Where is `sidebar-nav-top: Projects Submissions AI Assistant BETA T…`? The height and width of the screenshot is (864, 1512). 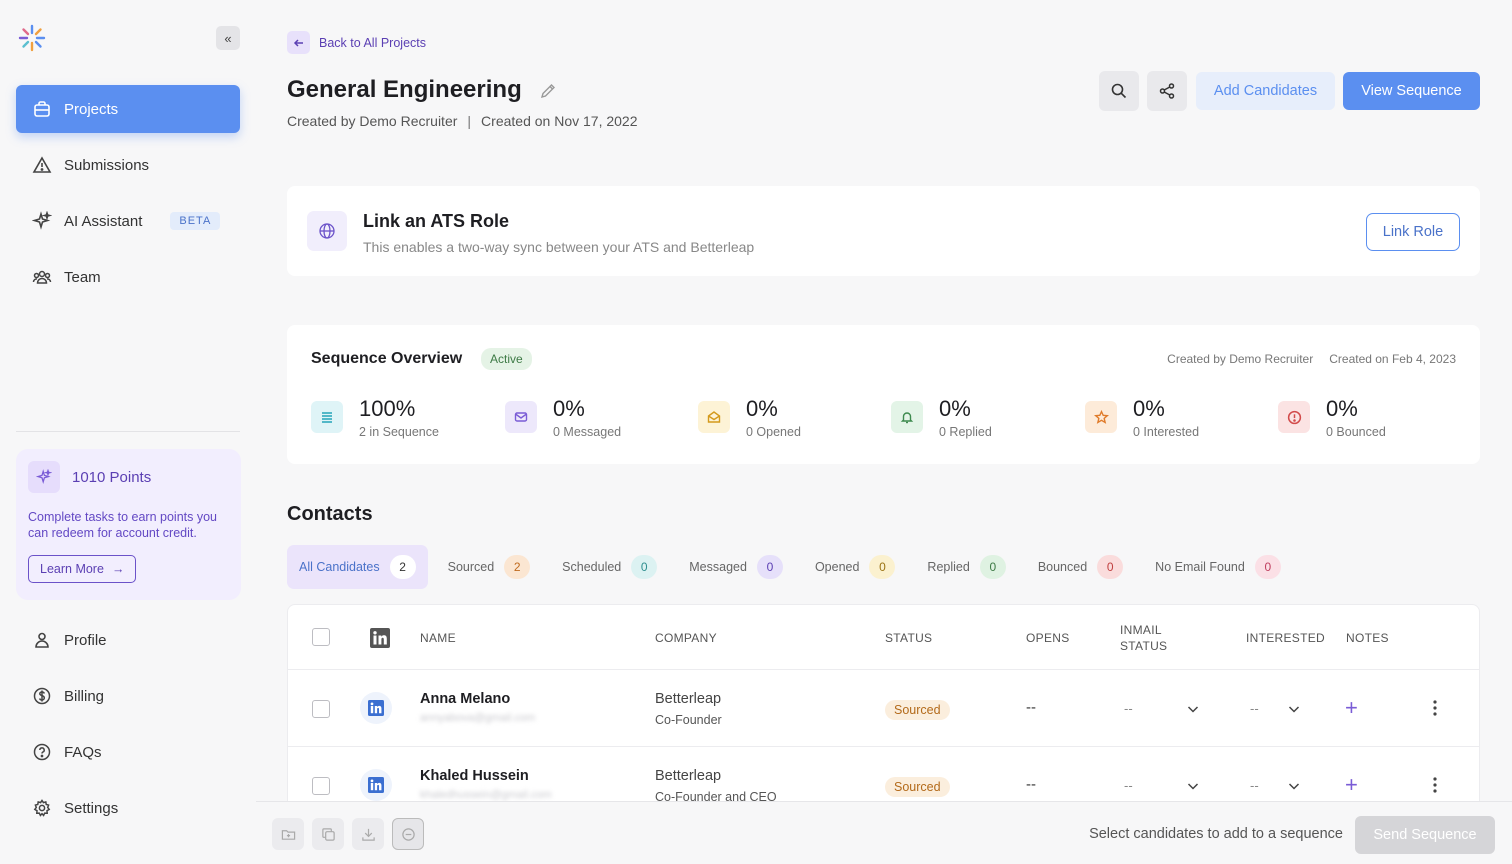 sidebar-nav-top: Projects Submissions AI Assistant BETA T… is located at coordinates (128, 197).